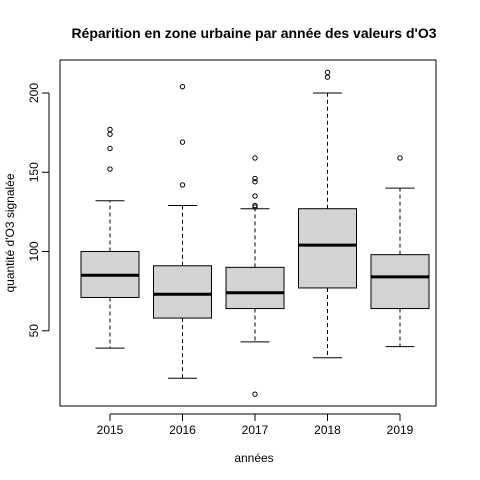 Image resolution: width=480 pixels, height=480 pixels. I want to click on y-axis: 50 100 150 200, so click(38, 210).